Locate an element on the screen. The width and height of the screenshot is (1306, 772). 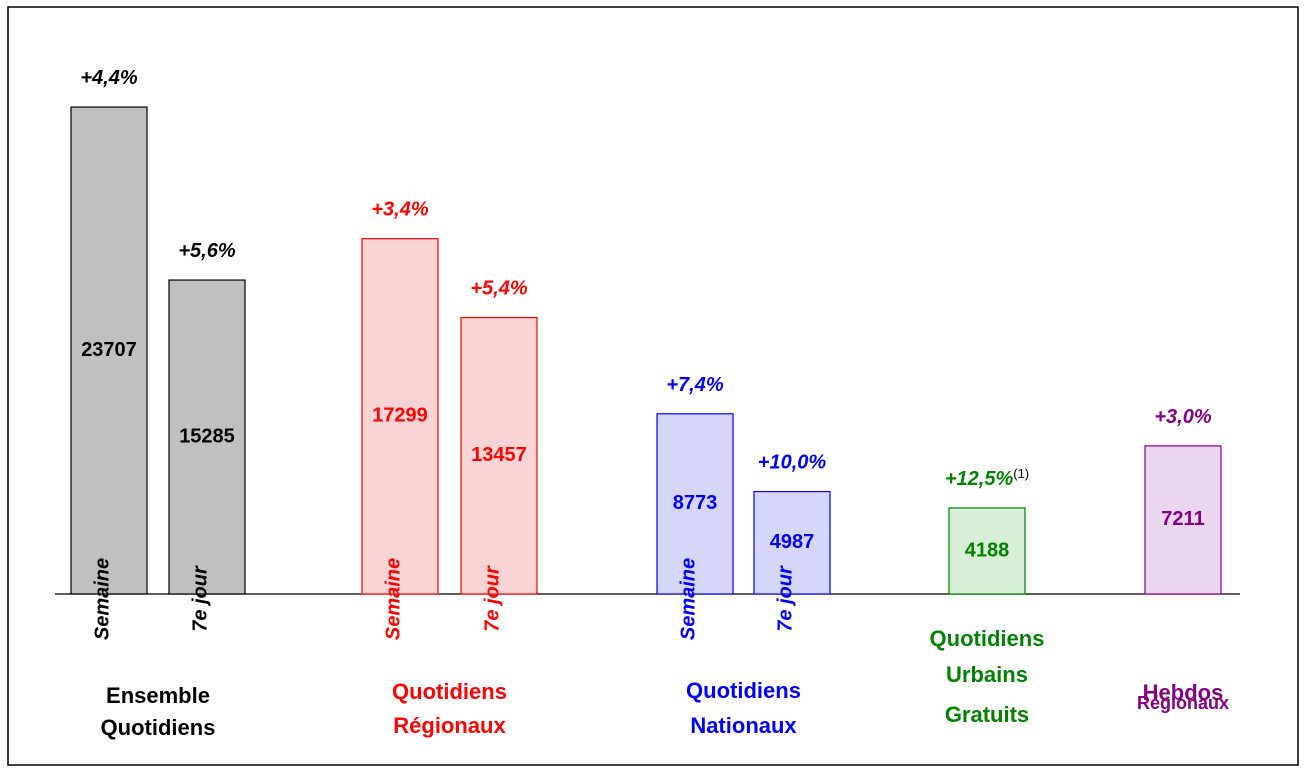
growth-label: +3,0% is located at coordinates (1182, 417).